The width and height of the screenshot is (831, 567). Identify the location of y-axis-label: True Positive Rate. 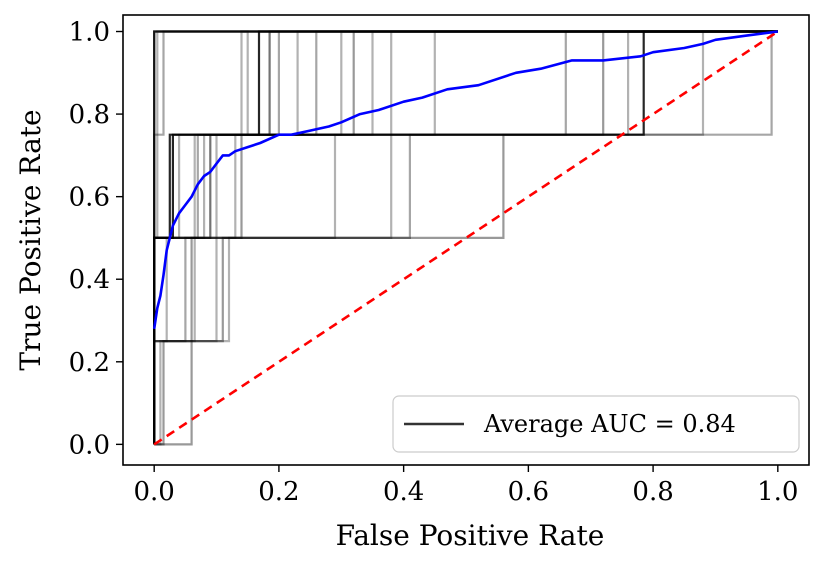
(30, 239).